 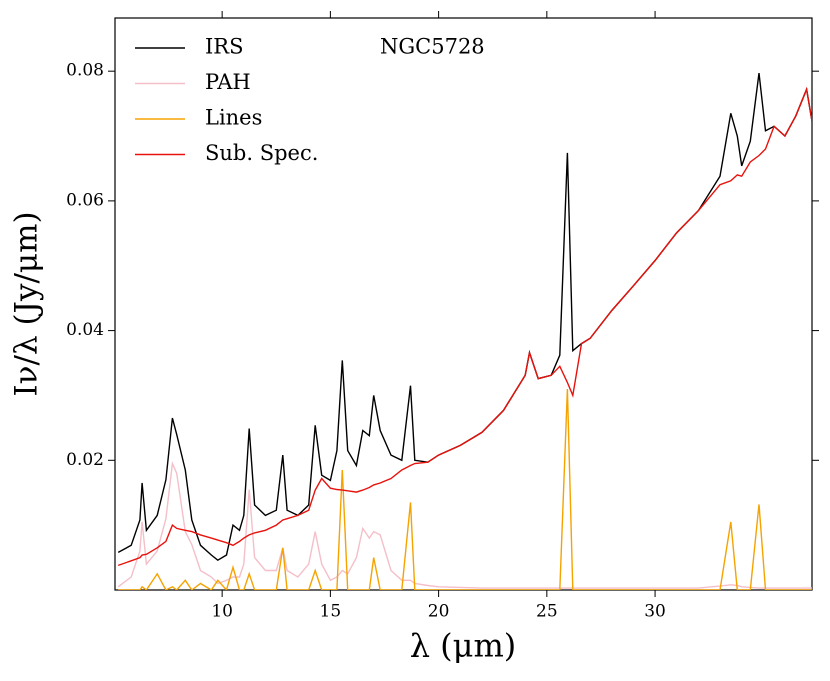 I want to click on y-tick-label: 0.06, so click(x=85, y=200).